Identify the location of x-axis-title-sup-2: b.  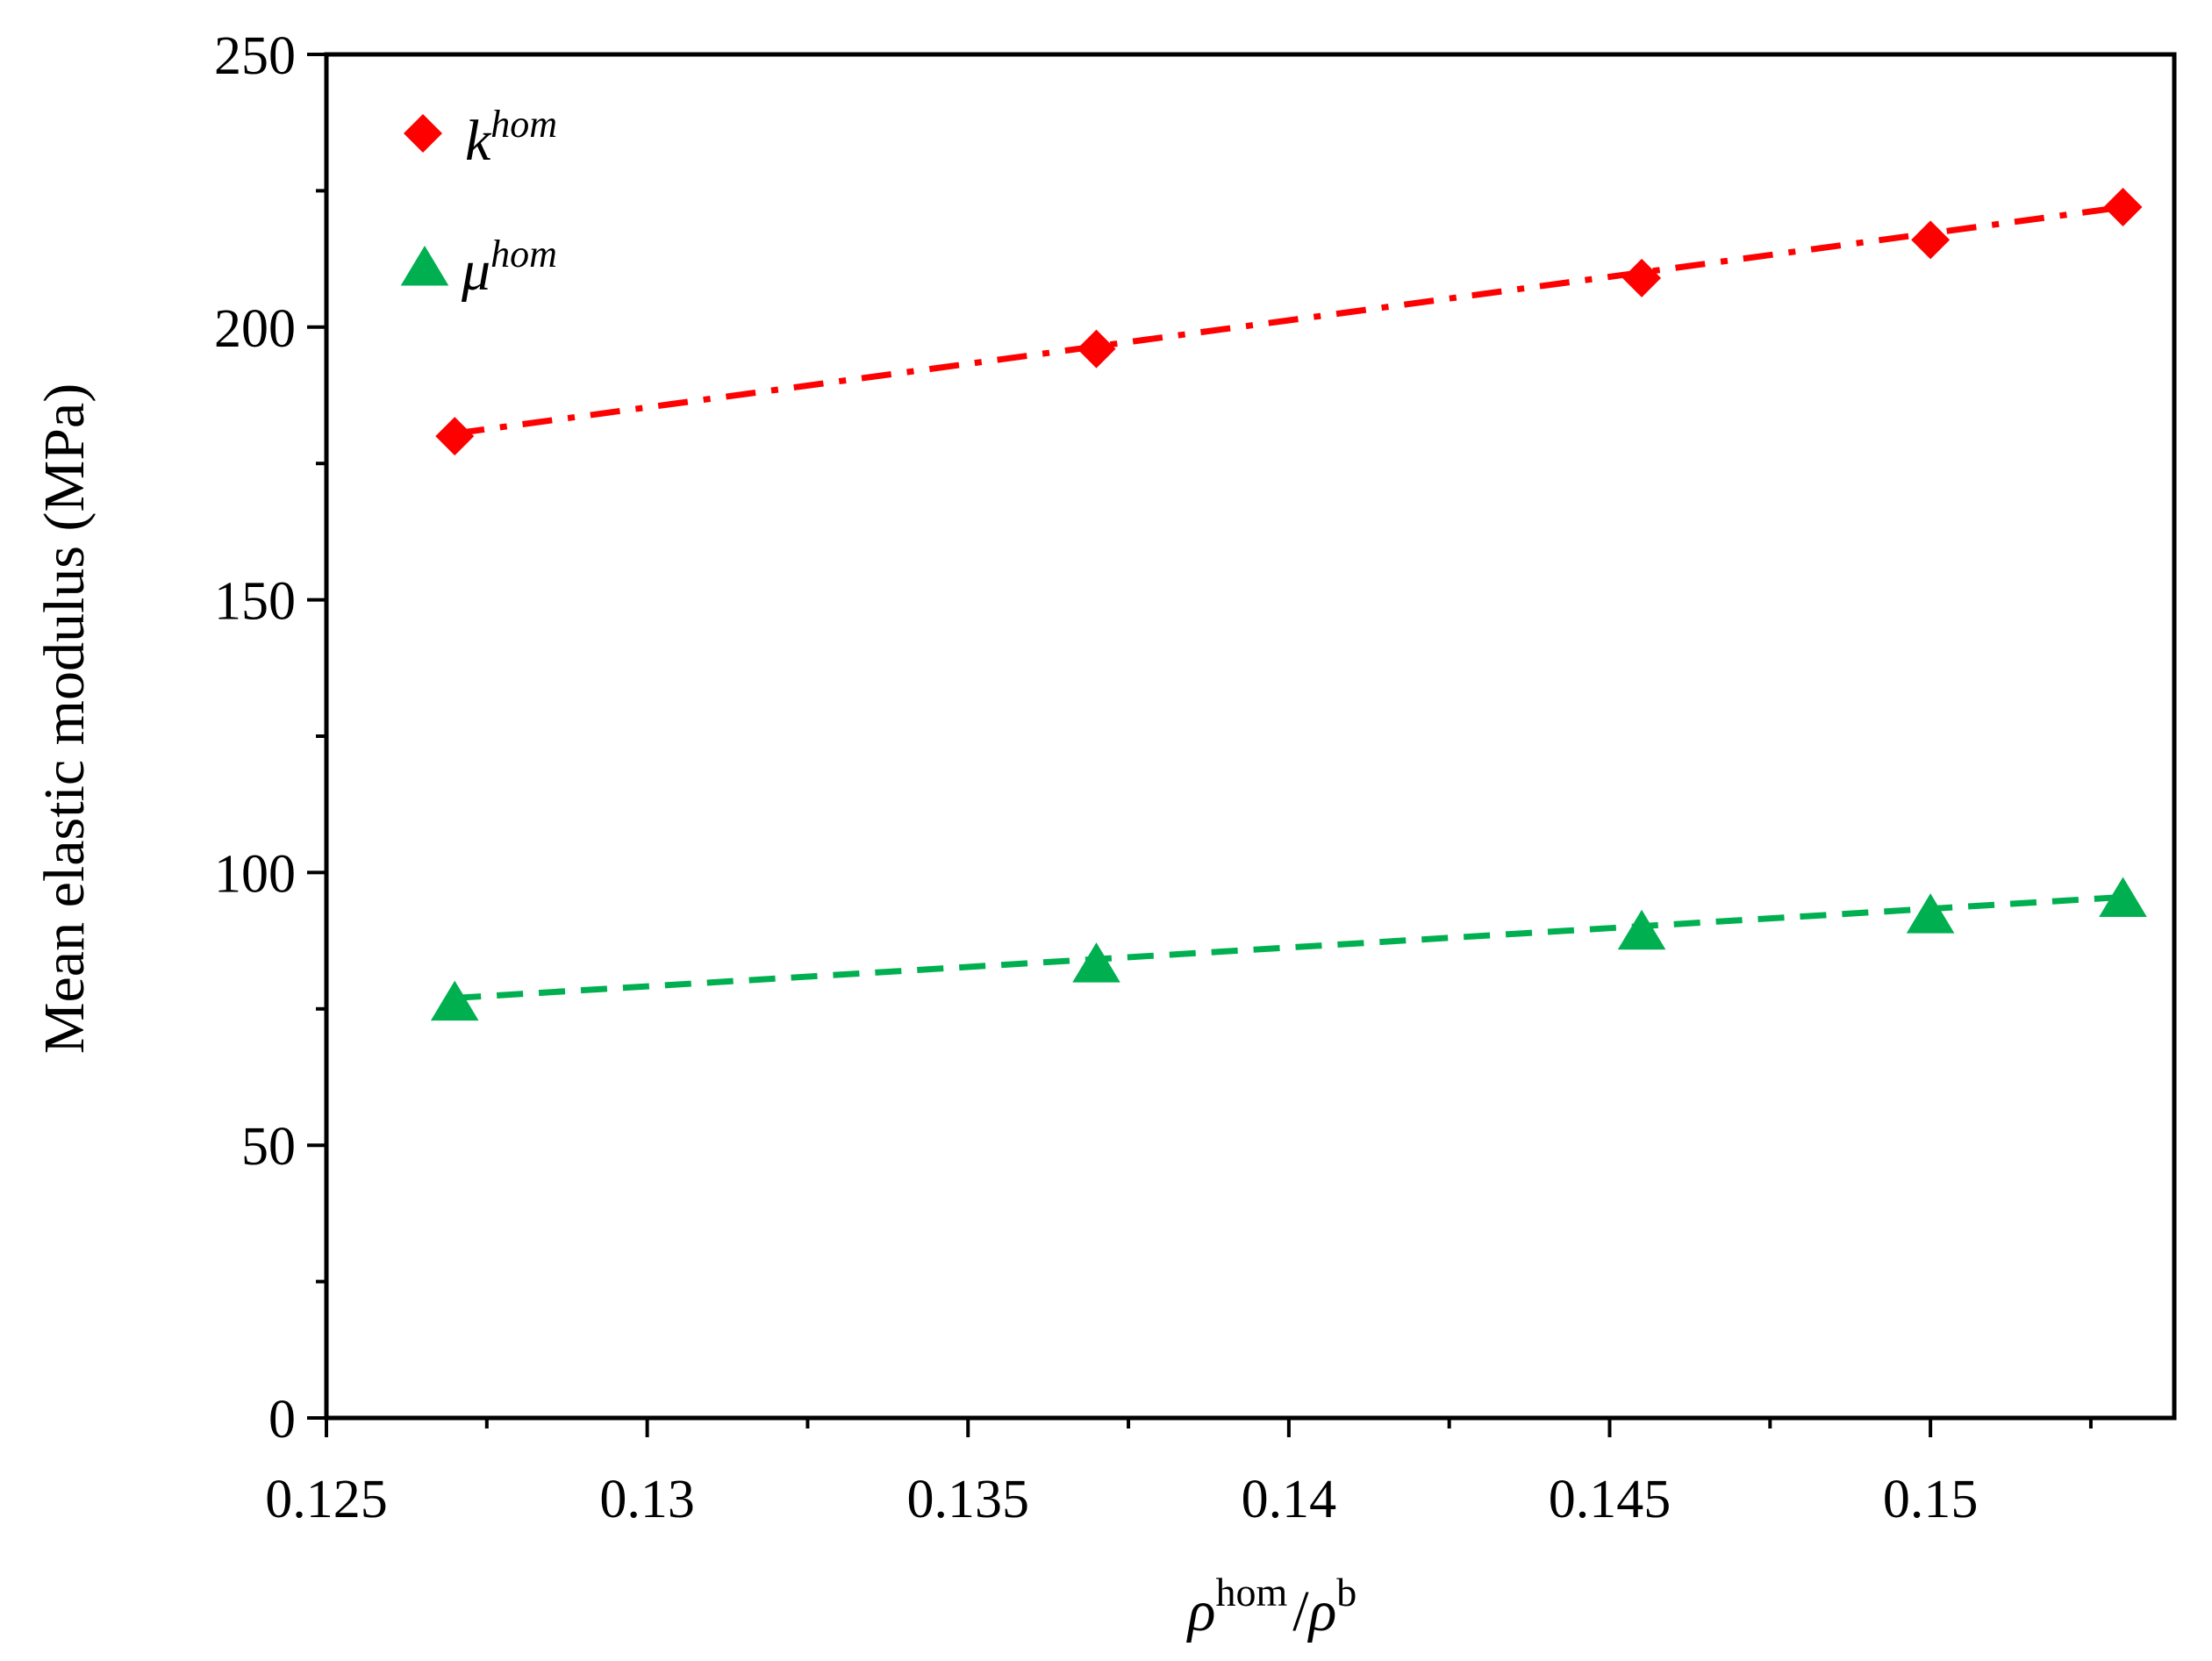
(1346, 1592).